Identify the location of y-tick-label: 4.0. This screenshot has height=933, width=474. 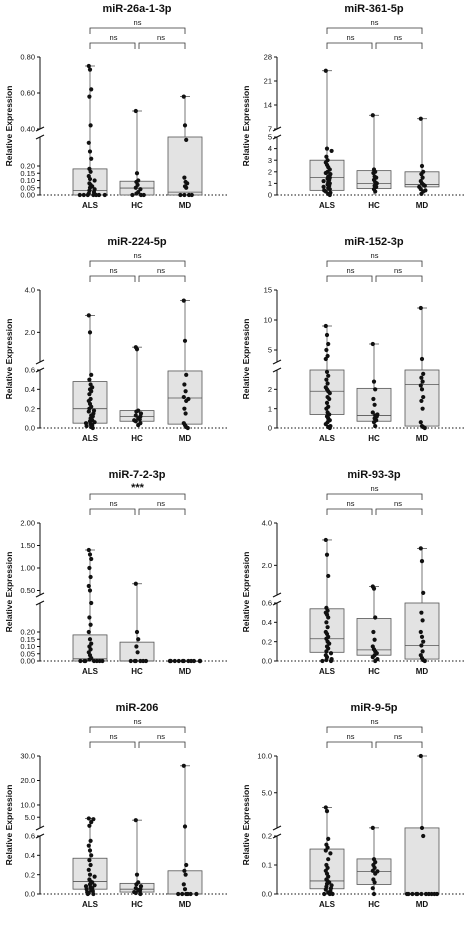
(30, 290).